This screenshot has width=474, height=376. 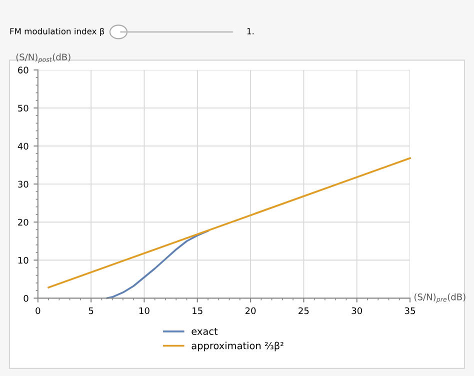 What do you see at coordinates (157, 265) in the screenshot?
I see `line-series` at bounding box center [157, 265].